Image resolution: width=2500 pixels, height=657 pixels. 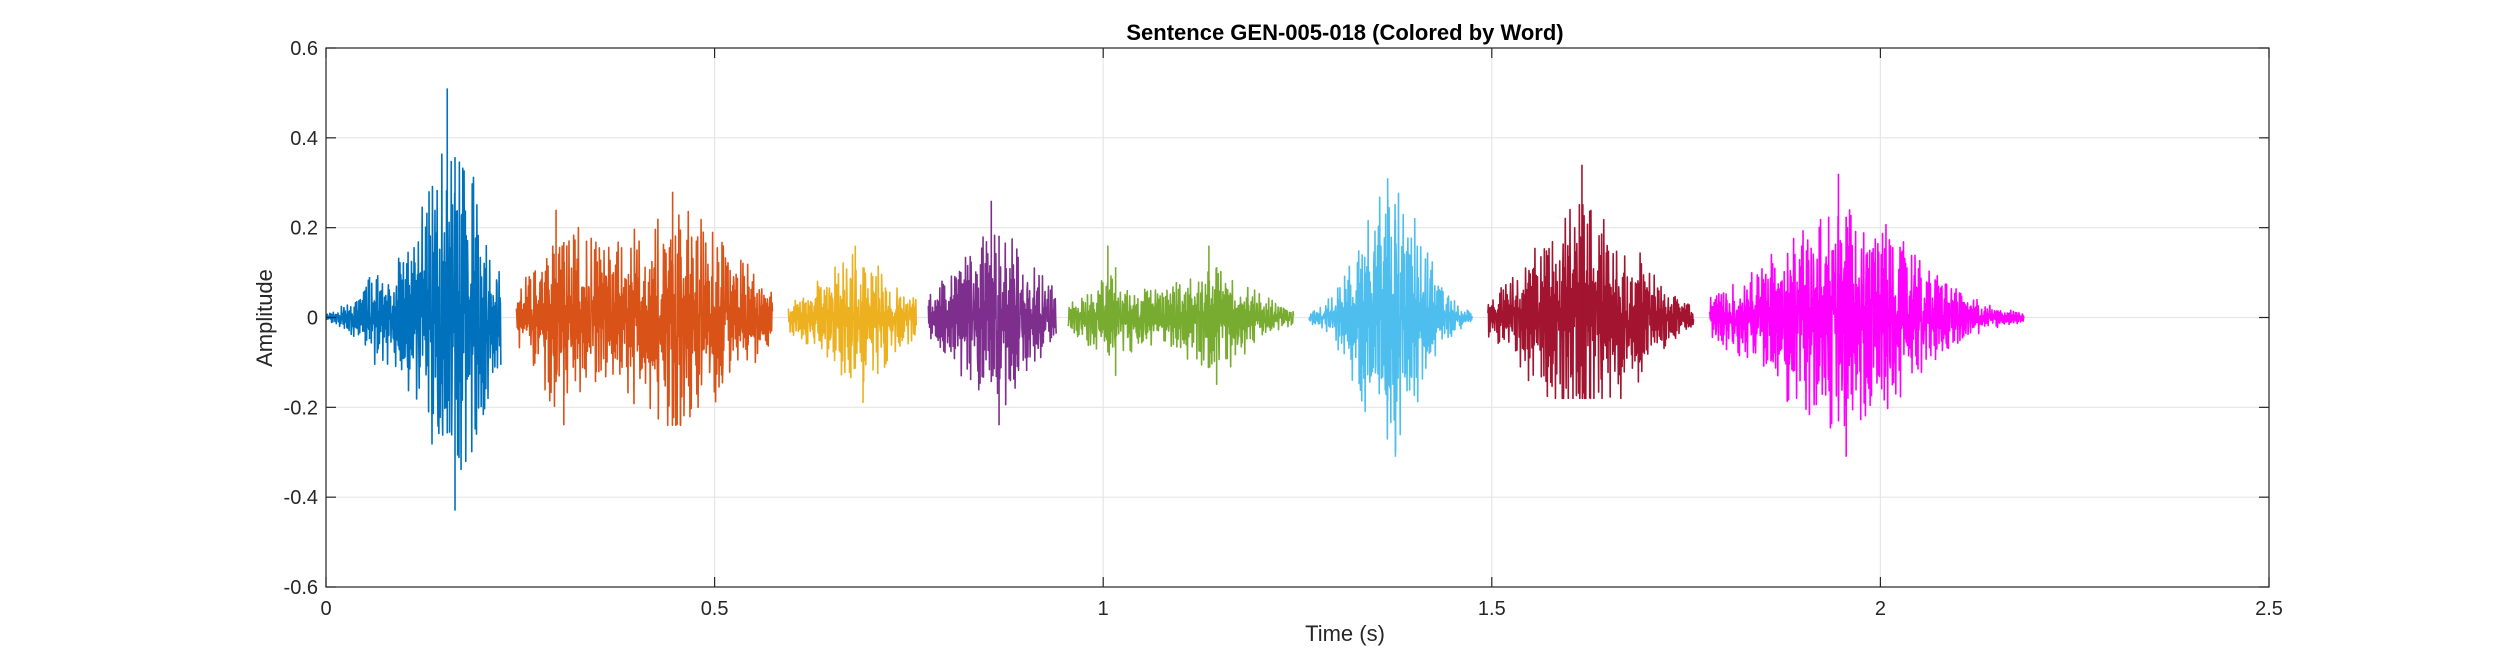 I want to click on chart-title: Sentence GEN-005-018 (Colored by Word), so click(x=1344, y=32).